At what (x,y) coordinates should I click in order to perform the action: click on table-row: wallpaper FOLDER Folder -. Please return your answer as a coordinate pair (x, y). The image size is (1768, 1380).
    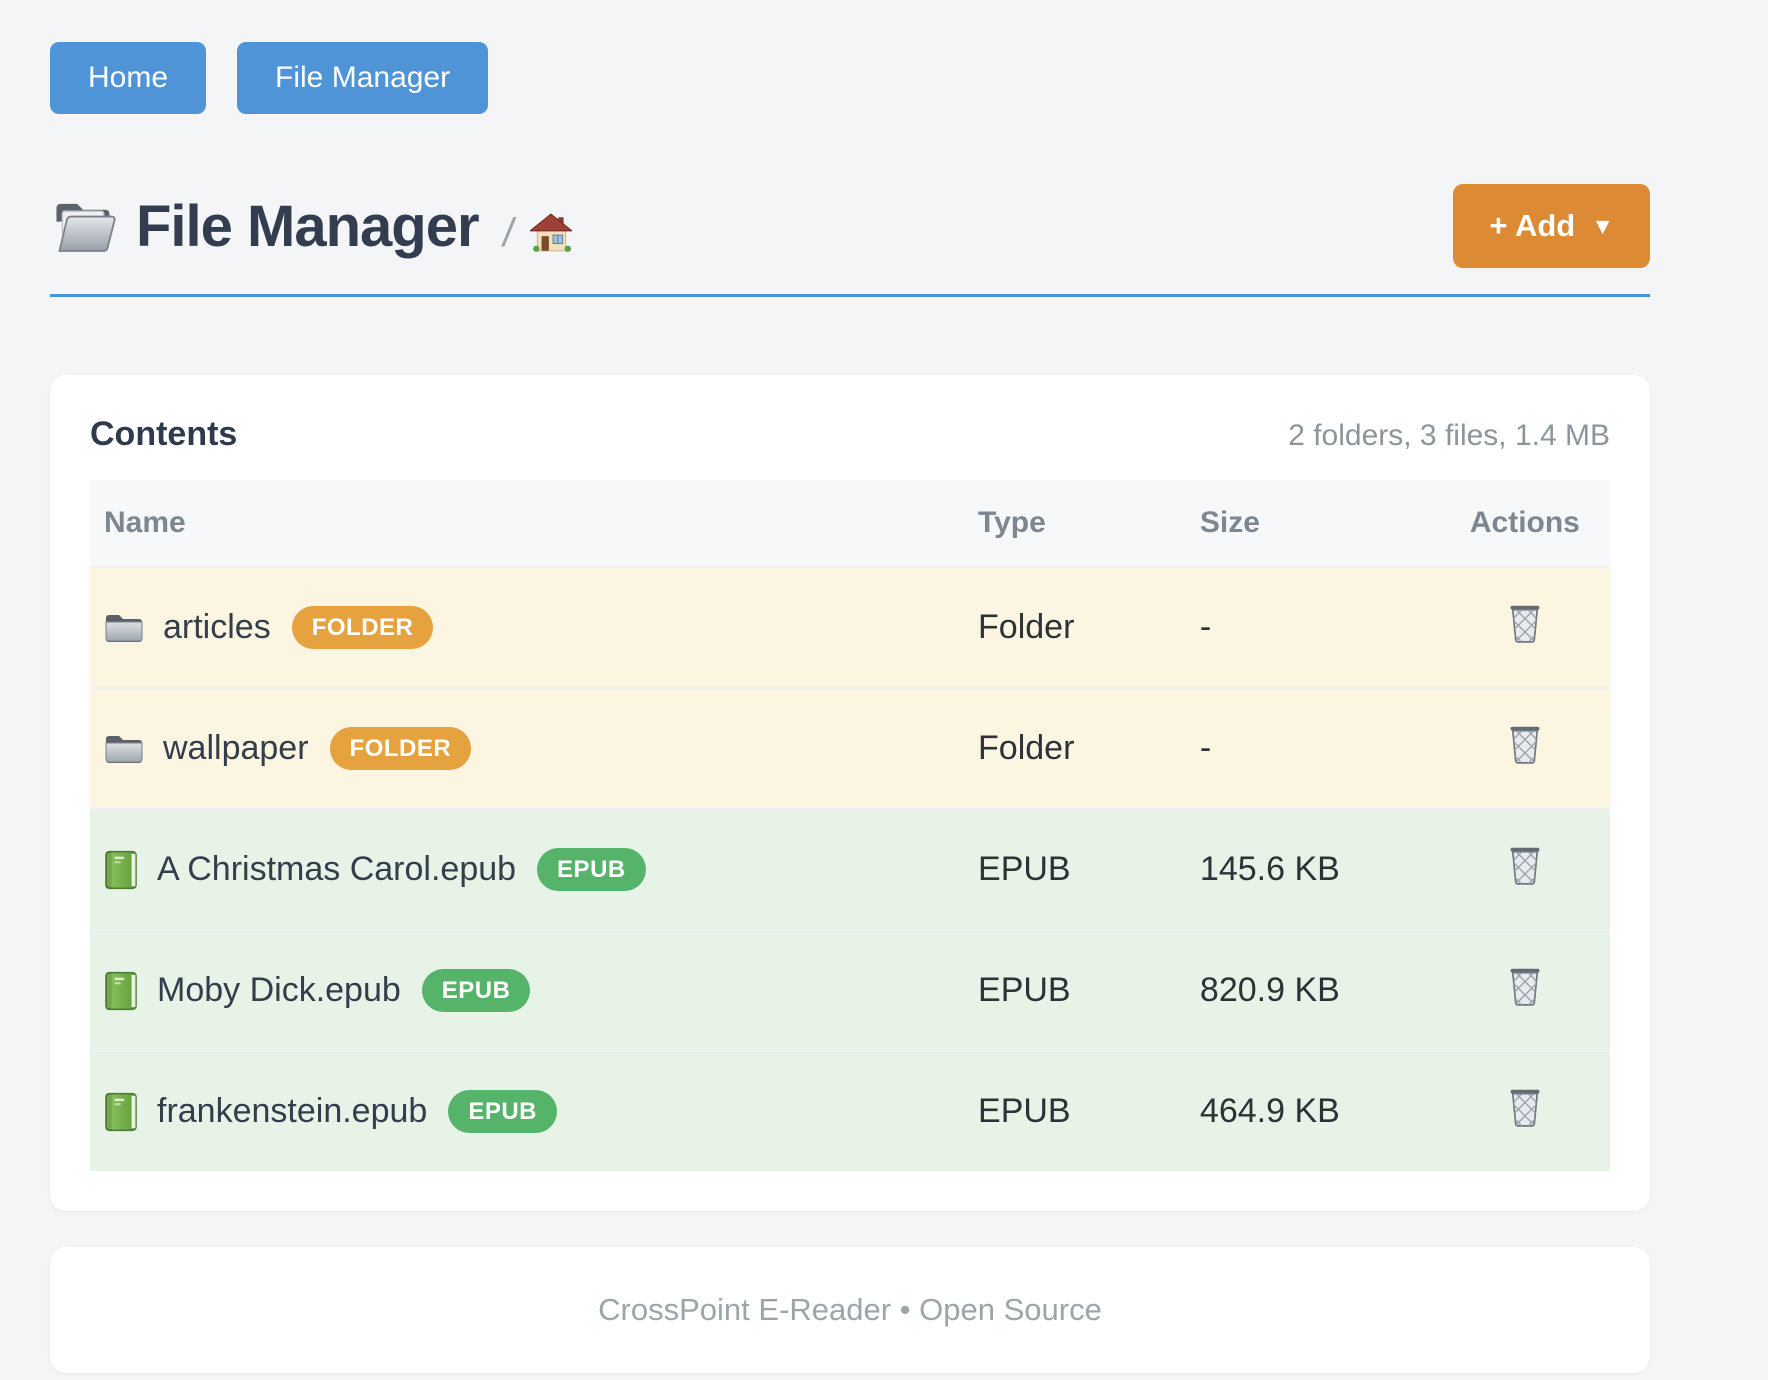
    Looking at the image, I should click on (850, 748).